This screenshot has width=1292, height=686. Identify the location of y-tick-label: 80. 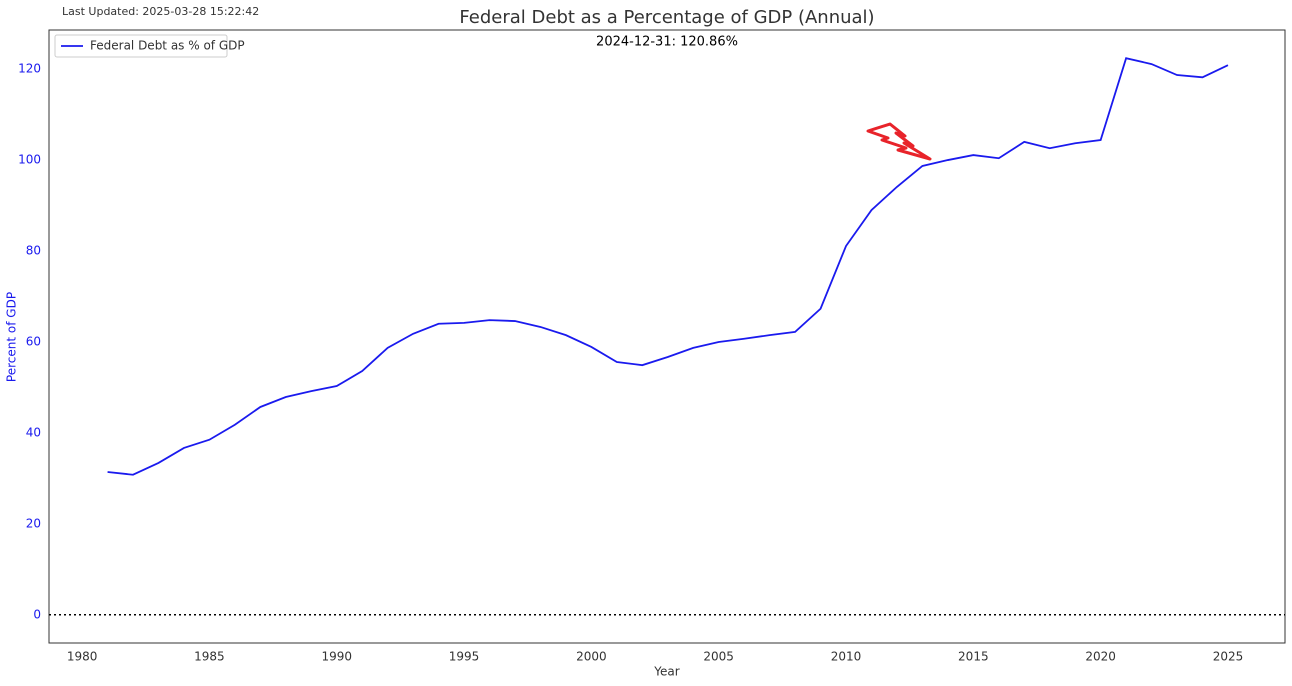
(33, 251).